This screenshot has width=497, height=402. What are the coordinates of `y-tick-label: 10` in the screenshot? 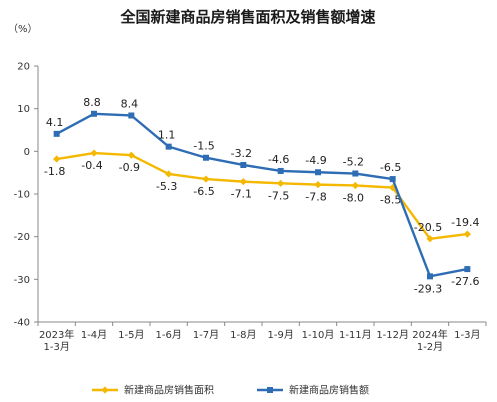 It's located at (23, 109).